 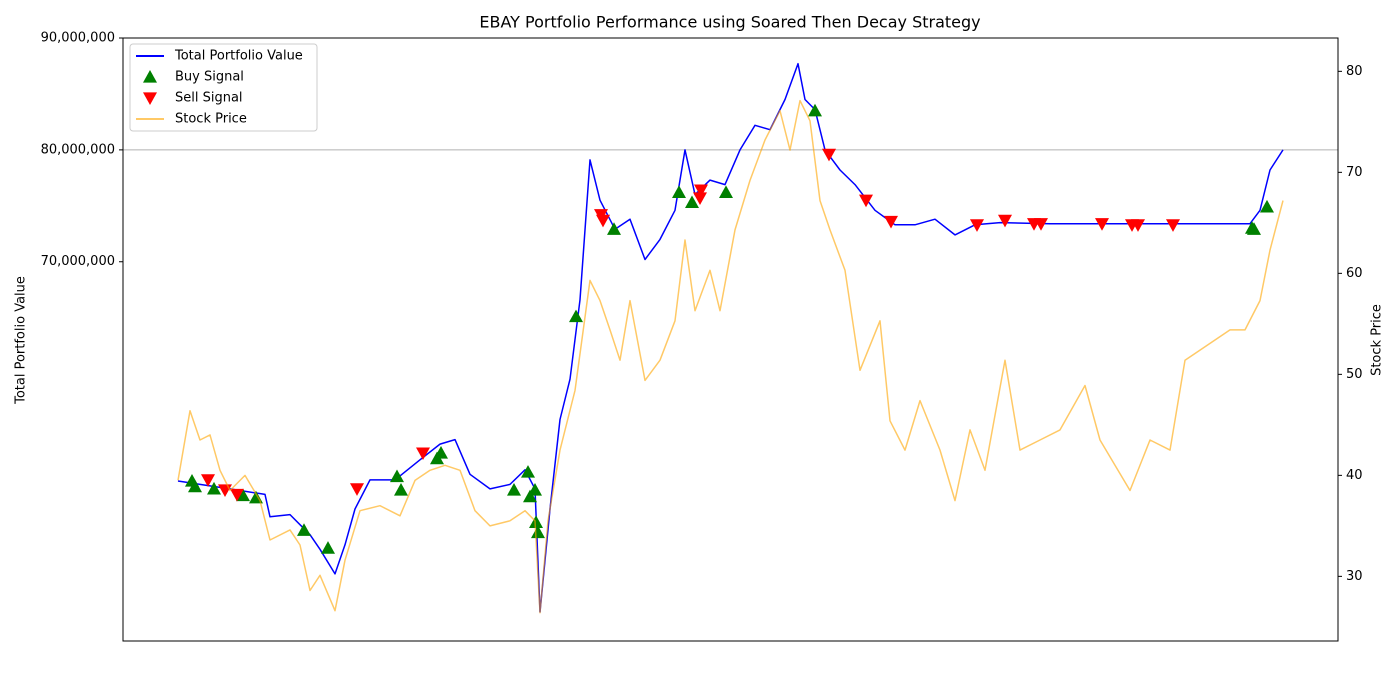 What do you see at coordinates (78, 38) in the screenshot?
I see `y-tick-label: 90,000,000` at bounding box center [78, 38].